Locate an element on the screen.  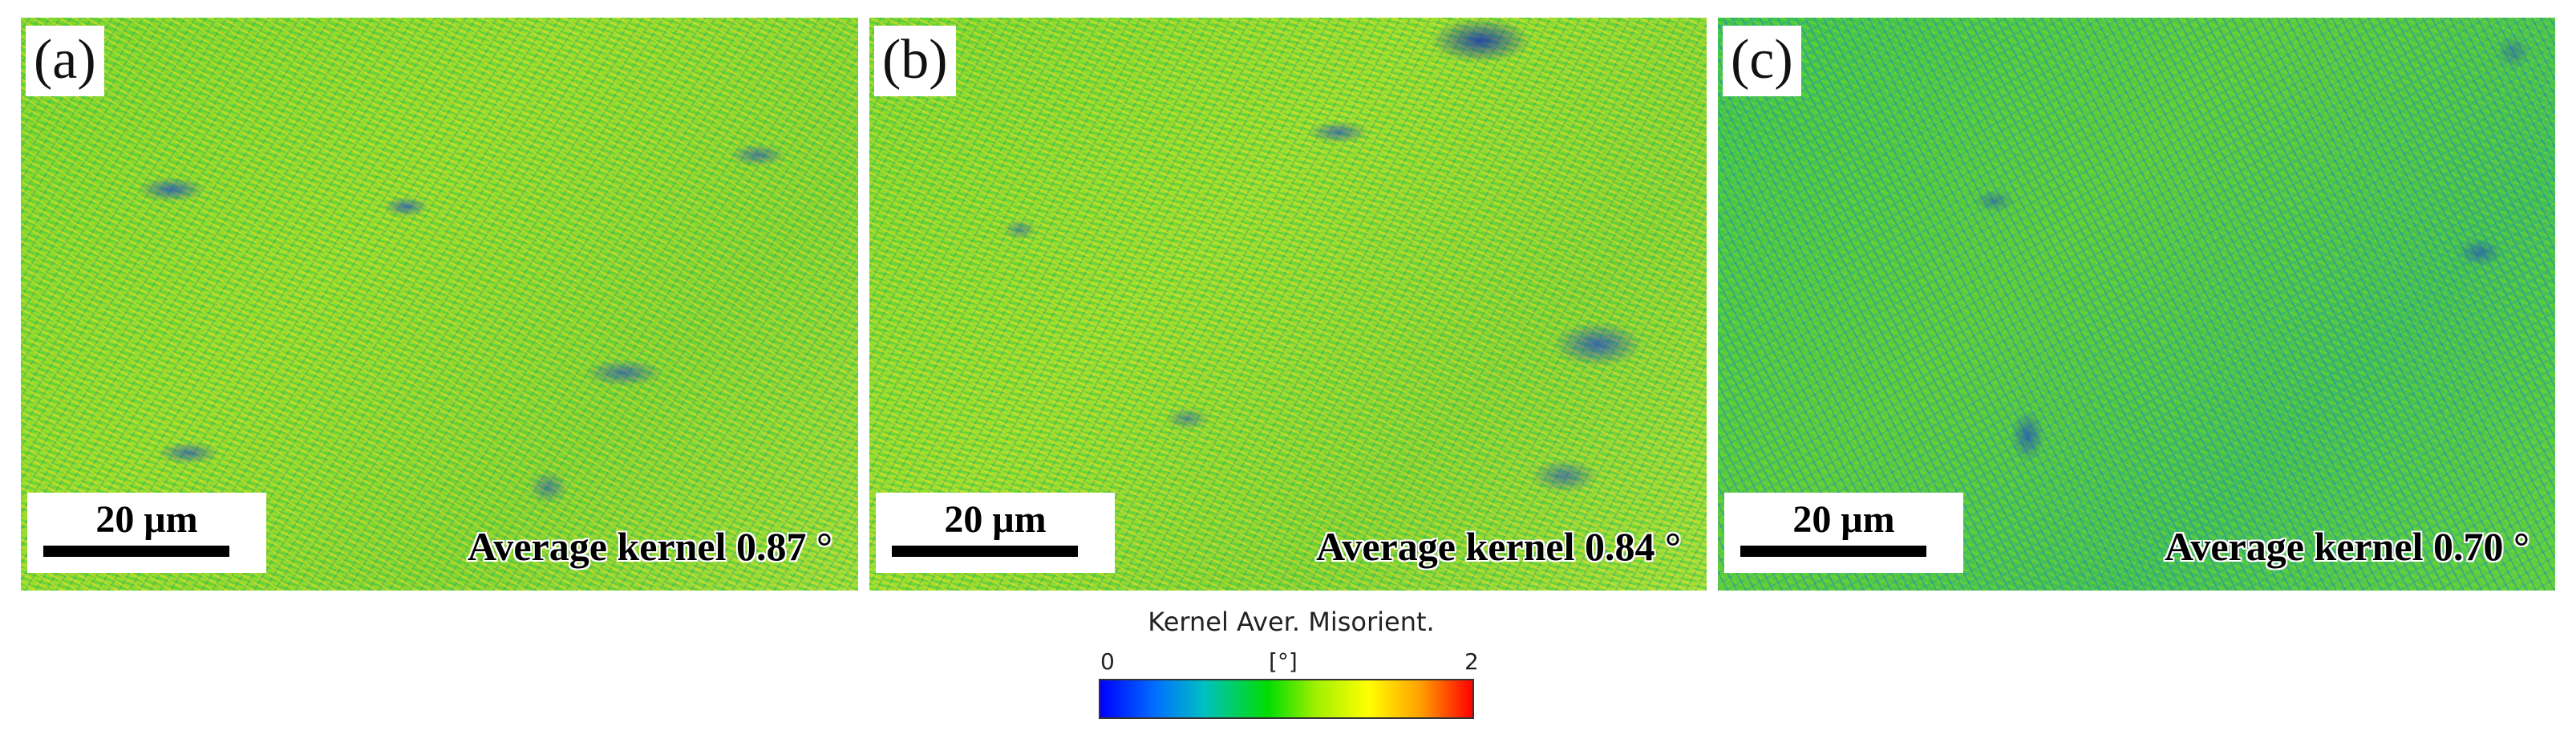
legend-min-label: 0 is located at coordinates (1107, 661).